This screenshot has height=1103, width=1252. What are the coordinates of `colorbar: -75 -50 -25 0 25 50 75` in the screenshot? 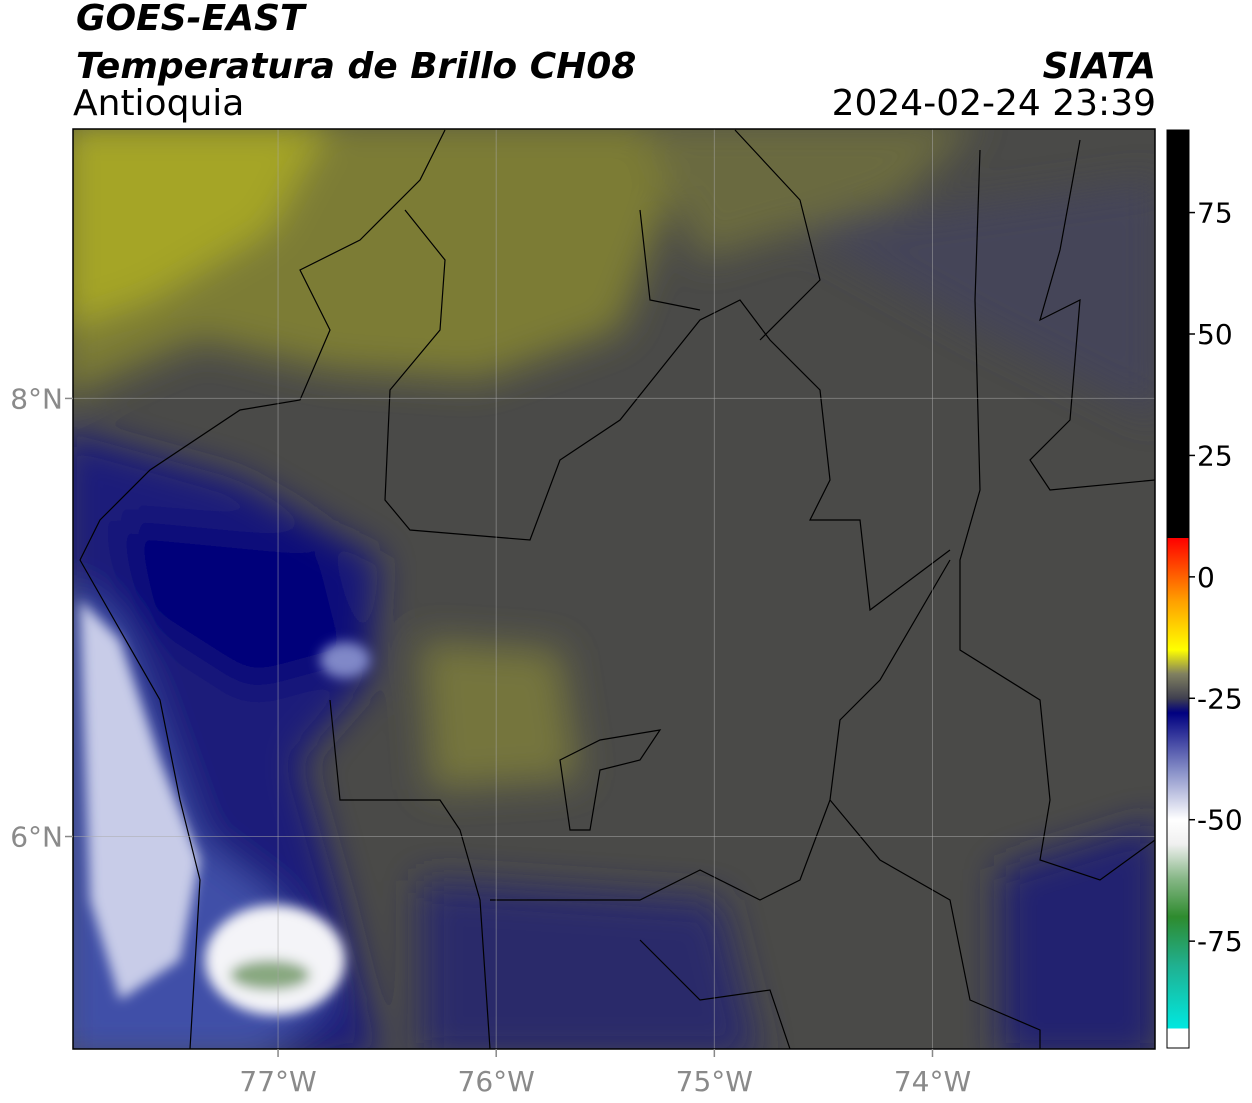 It's located at (1204, 589).